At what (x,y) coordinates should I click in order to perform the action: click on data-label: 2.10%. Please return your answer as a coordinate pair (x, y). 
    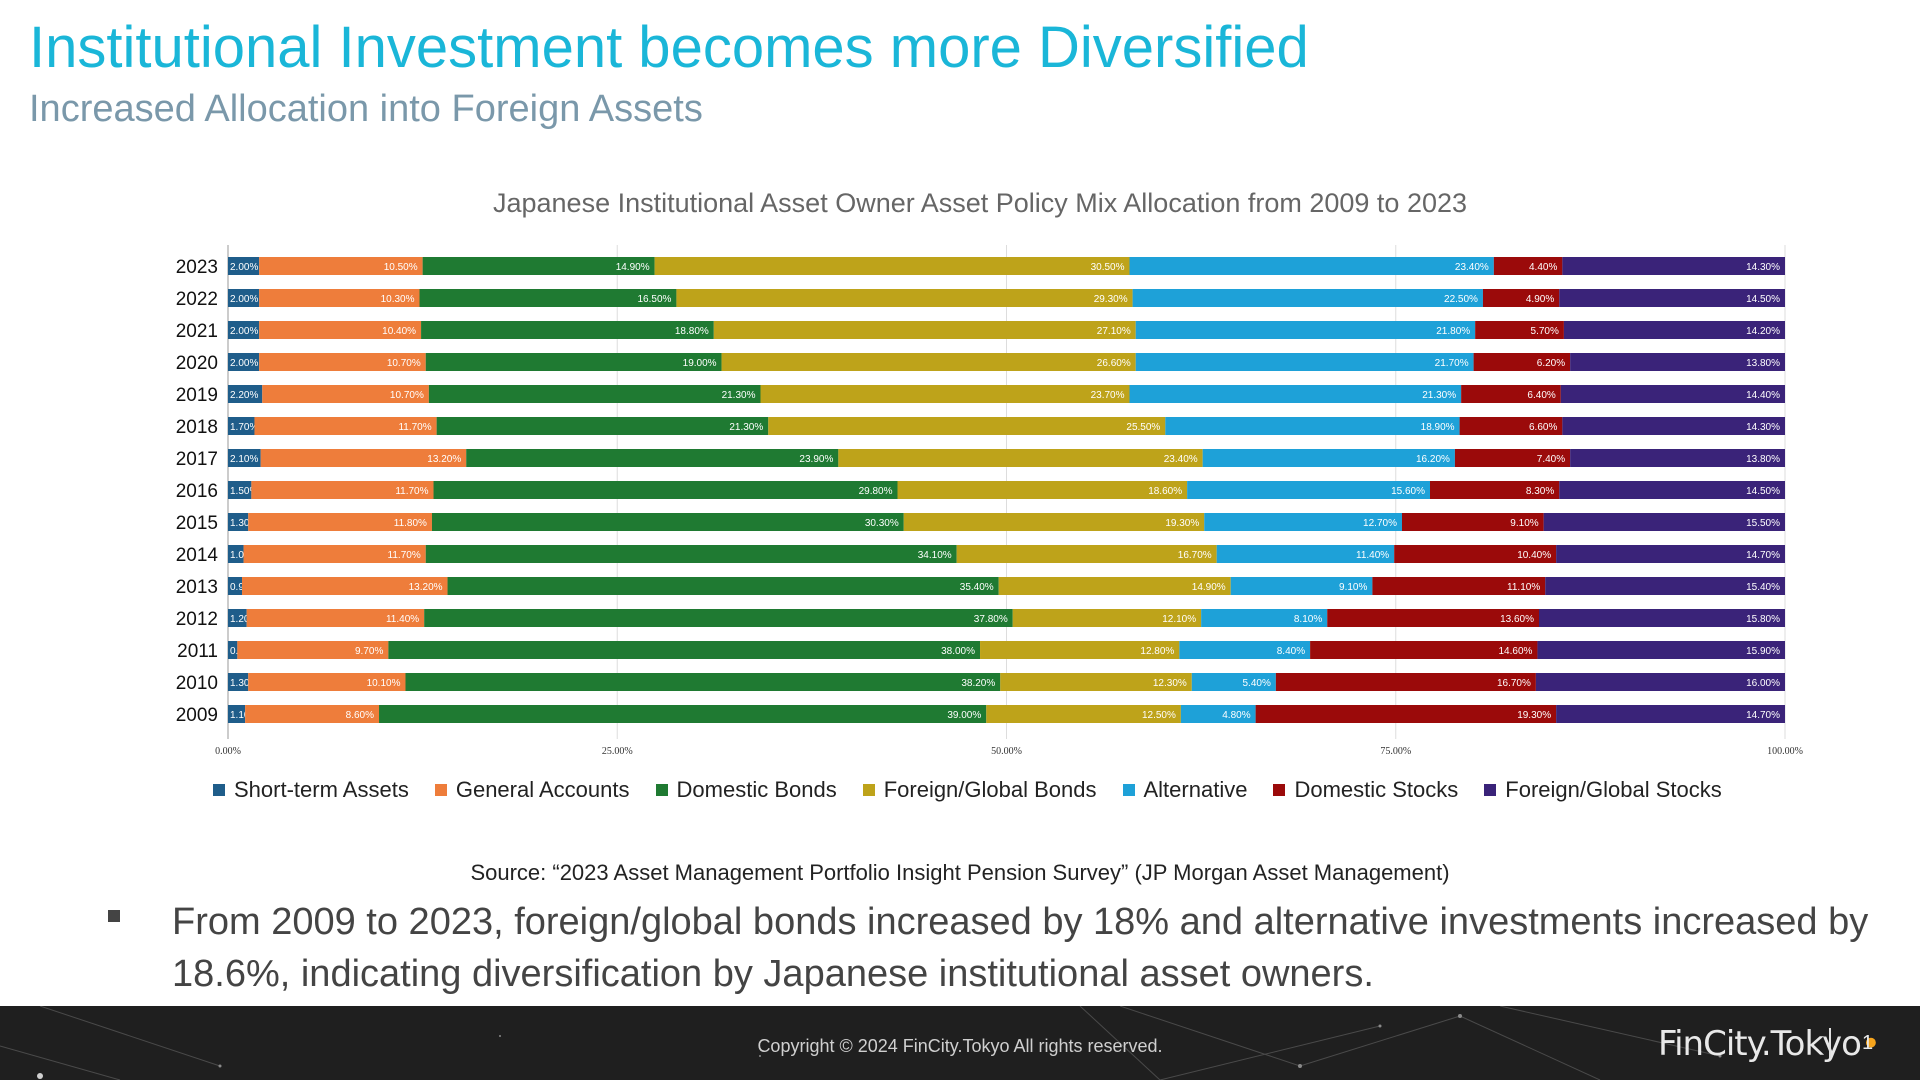
    Looking at the image, I should click on (244, 459).